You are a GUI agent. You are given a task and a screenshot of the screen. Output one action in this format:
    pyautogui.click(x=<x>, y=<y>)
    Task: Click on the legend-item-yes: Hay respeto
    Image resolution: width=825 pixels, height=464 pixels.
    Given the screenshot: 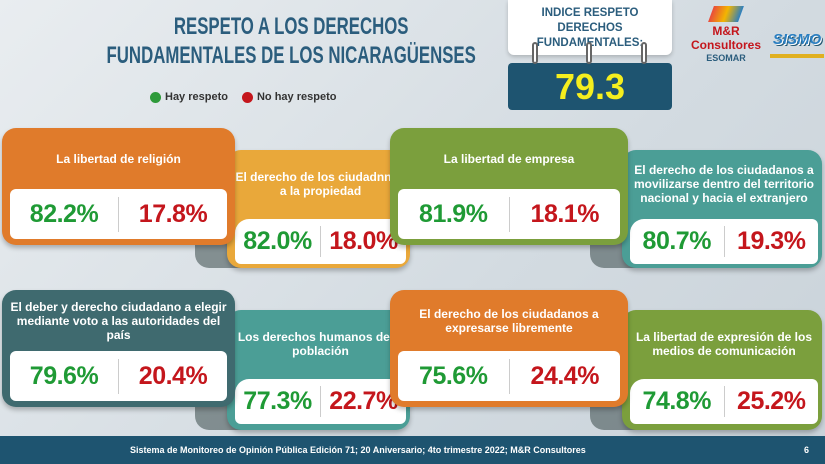 What is the action you would take?
    pyautogui.click(x=189, y=97)
    